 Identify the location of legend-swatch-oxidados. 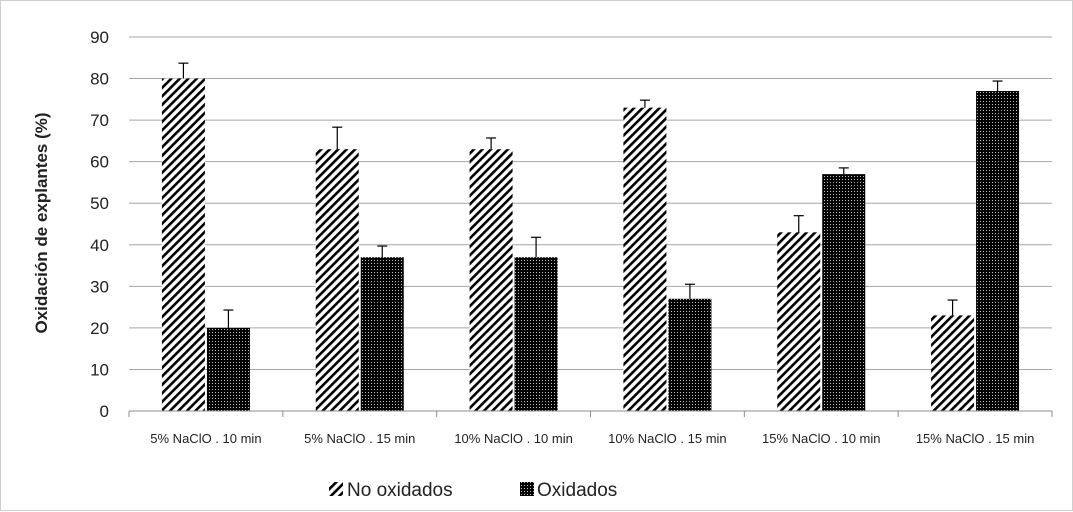
(527, 489).